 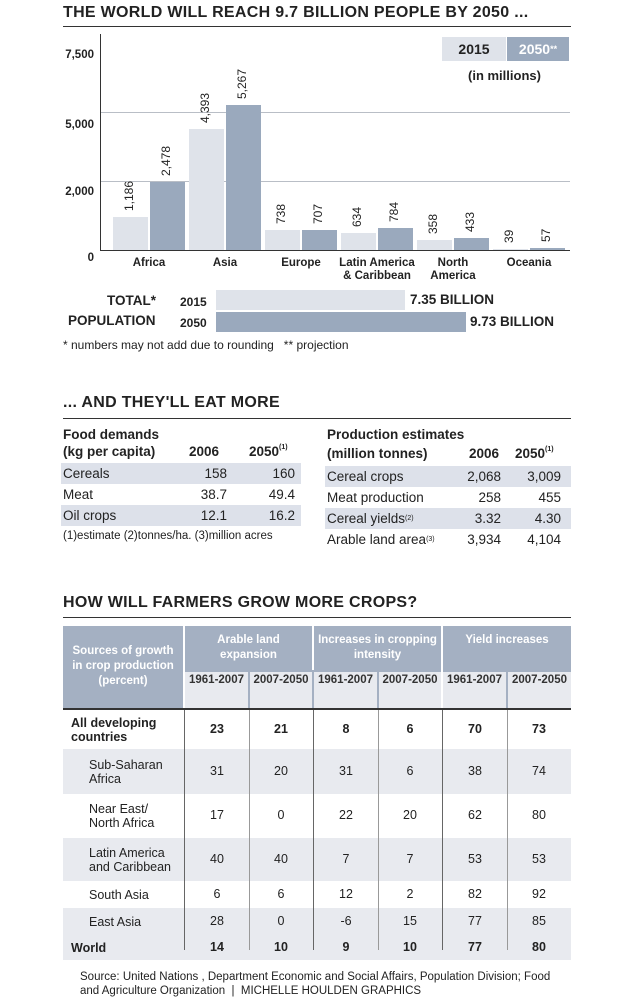 I want to click on table-row: Cereals 158 160, so click(x=181, y=473).